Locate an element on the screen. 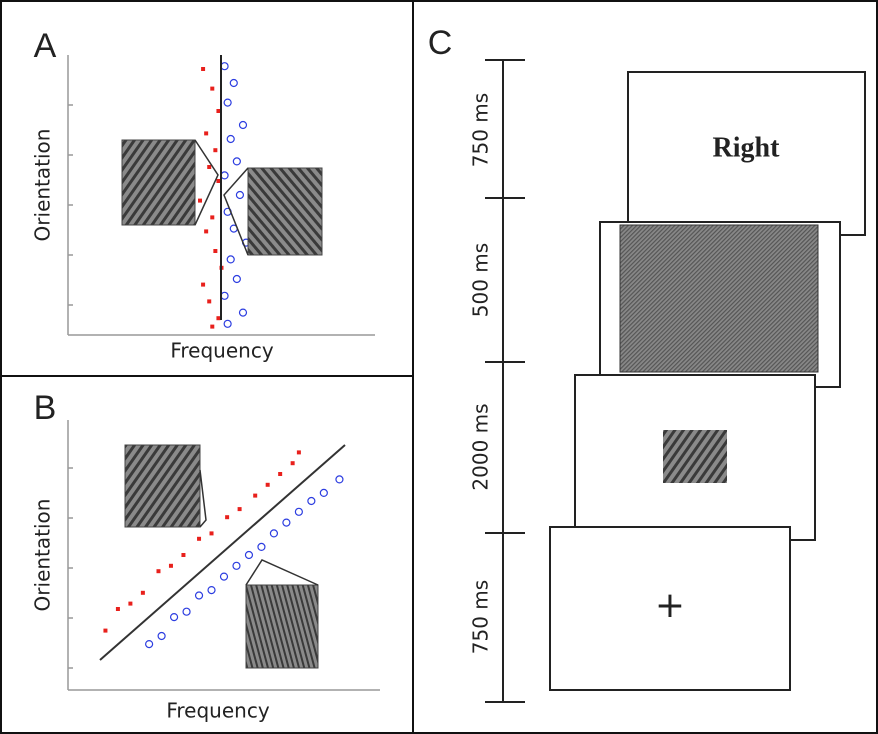 The height and width of the screenshot is (734, 878). duration-label: 2000 ms is located at coordinates (481, 446).